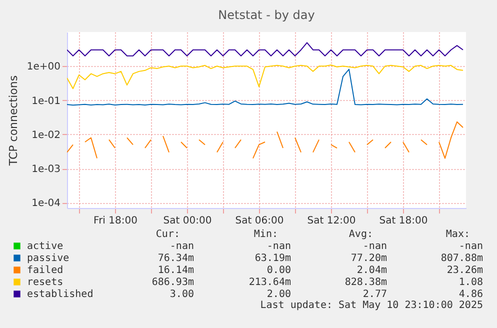 Image resolution: width=497 pixels, height=328 pixels. What do you see at coordinates (266, 234) in the screenshot?
I see `text: Min:` at bounding box center [266, 234].